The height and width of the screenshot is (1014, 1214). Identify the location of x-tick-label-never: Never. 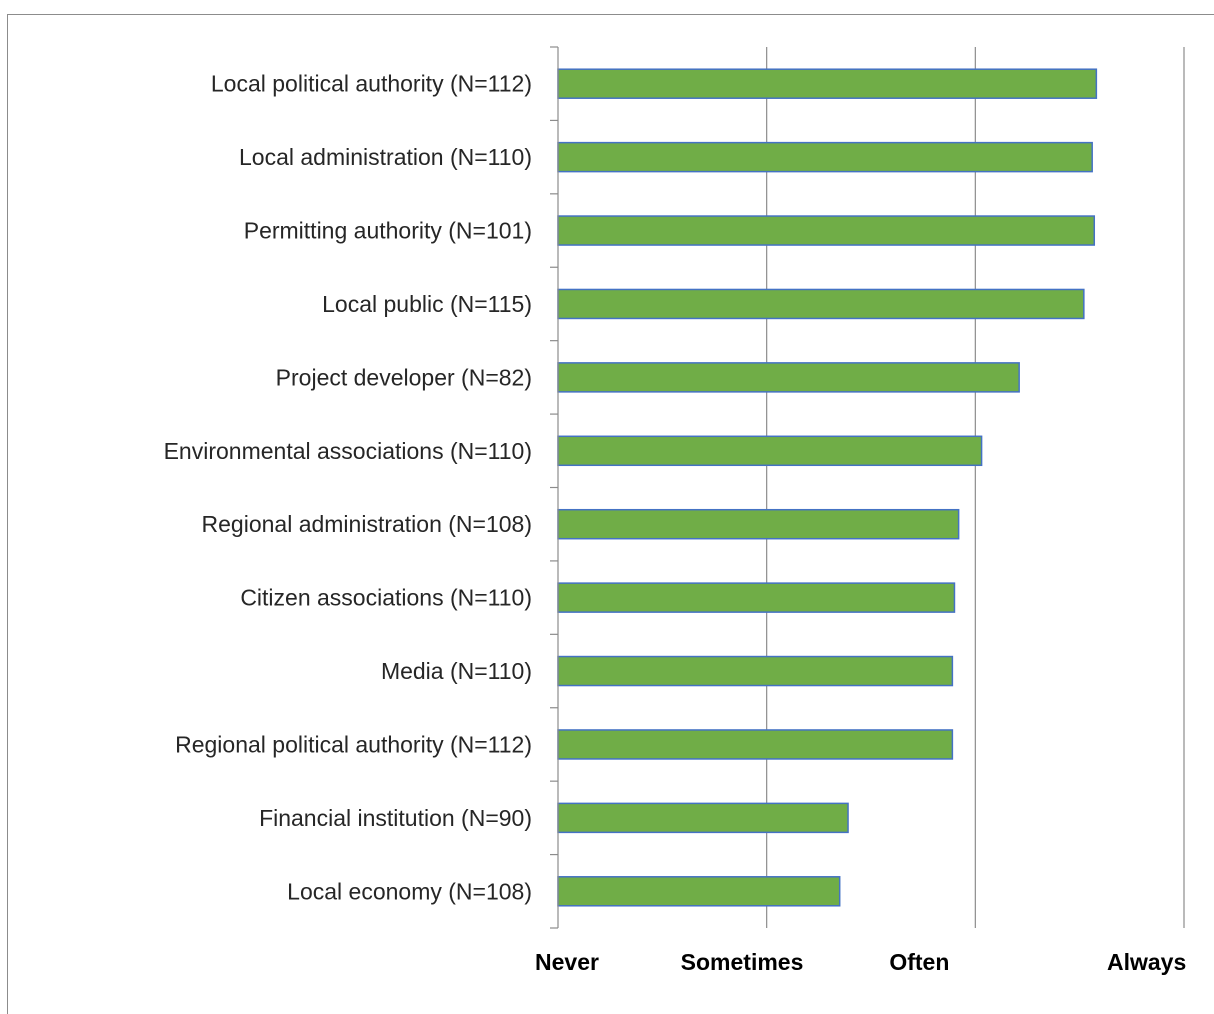
(567, 962).